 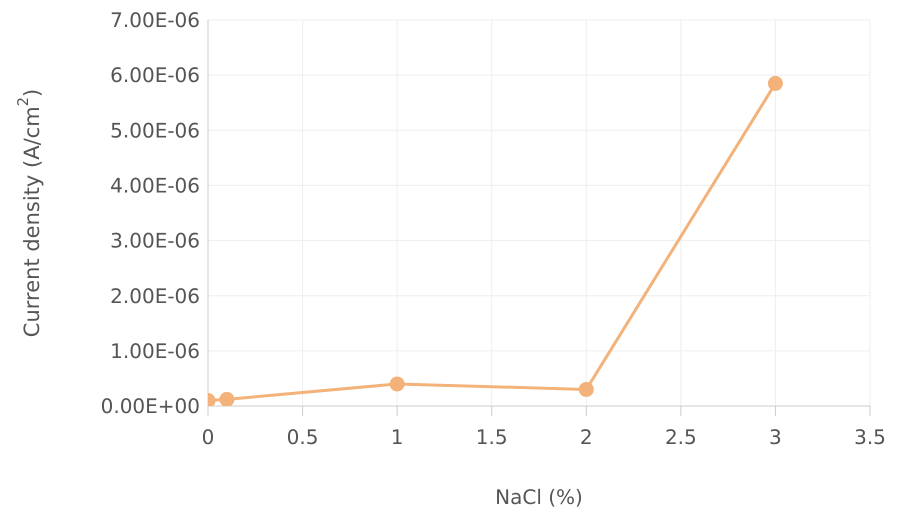 I want to click on x-tick-label: 0, so click(x=208, y=437).